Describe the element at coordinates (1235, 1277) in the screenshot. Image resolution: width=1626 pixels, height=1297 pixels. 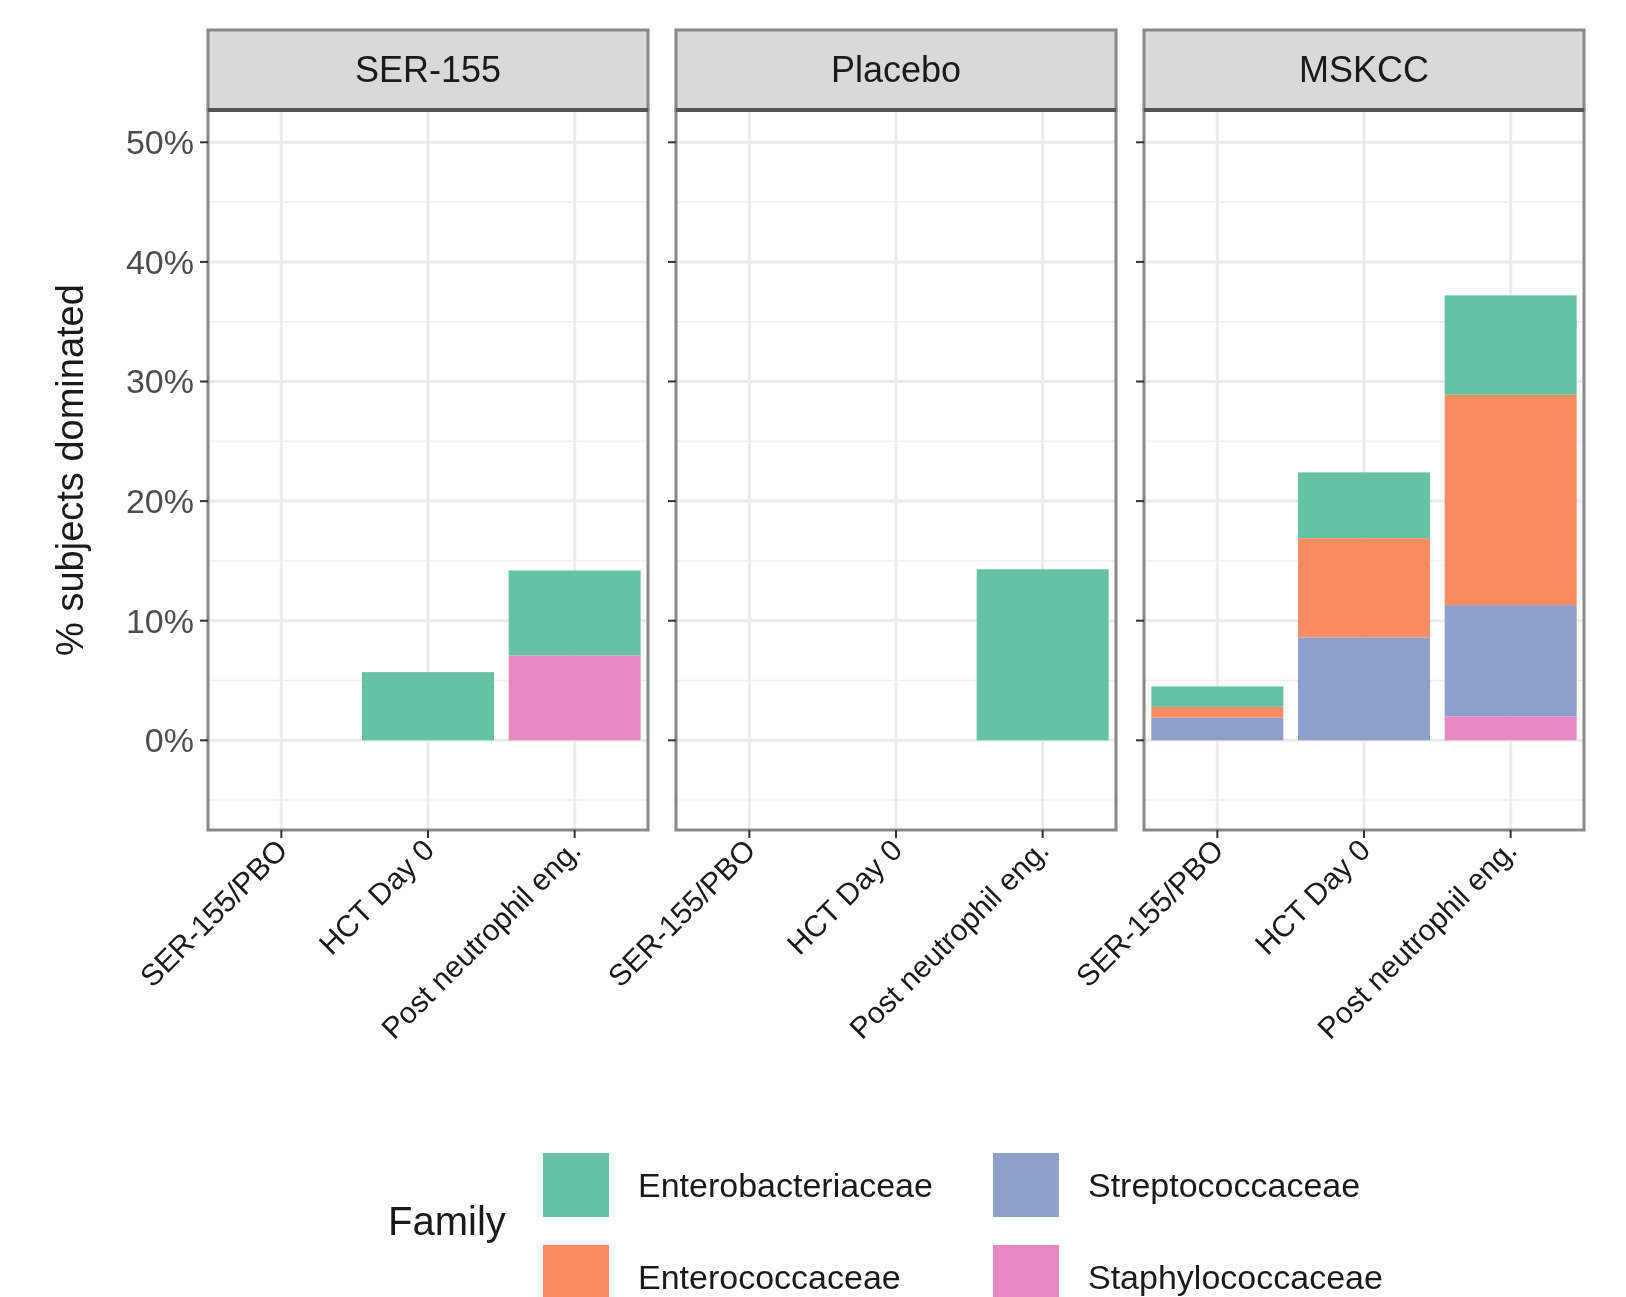
I see `legend-label: Staphylococcaceae` at that location.